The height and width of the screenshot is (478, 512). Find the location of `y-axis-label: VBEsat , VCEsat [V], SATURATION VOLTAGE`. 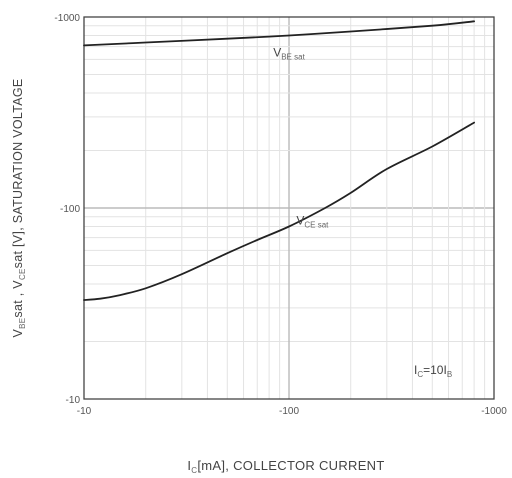

y-axis-label: VBEsat , VCEsat [V], SATURATION VOLTAGE is located at coordinates (19, 207).